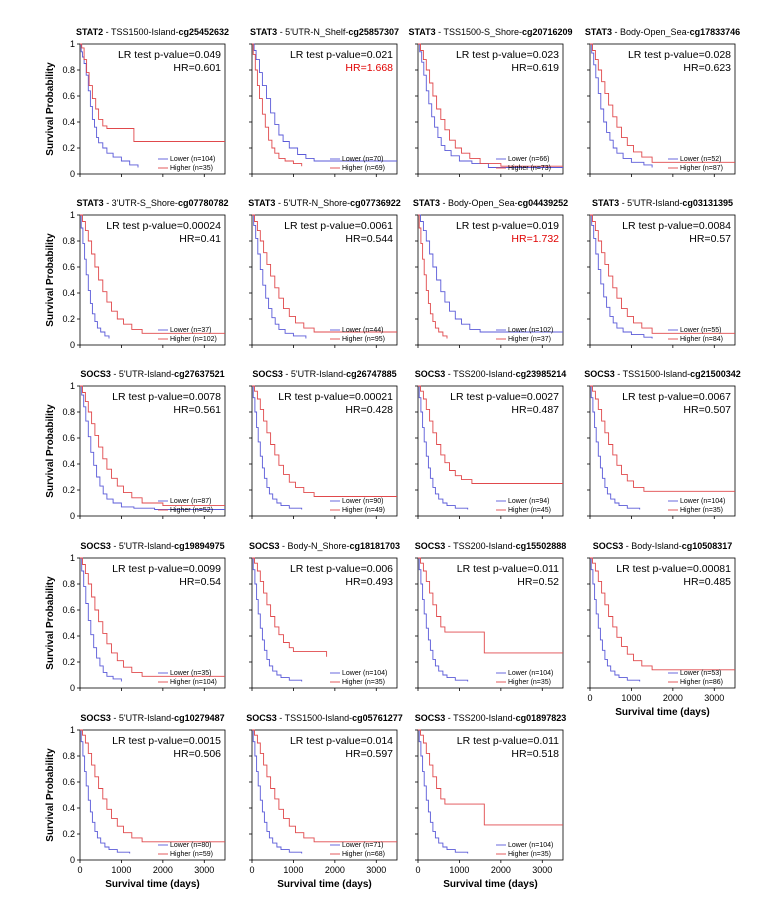  What do you see at coordinates (490, 32) in the screenshot?
I see `panel-title: STAT3 - TSS1500-S_Shore-cg20716209` at bounding box center [490, 32].